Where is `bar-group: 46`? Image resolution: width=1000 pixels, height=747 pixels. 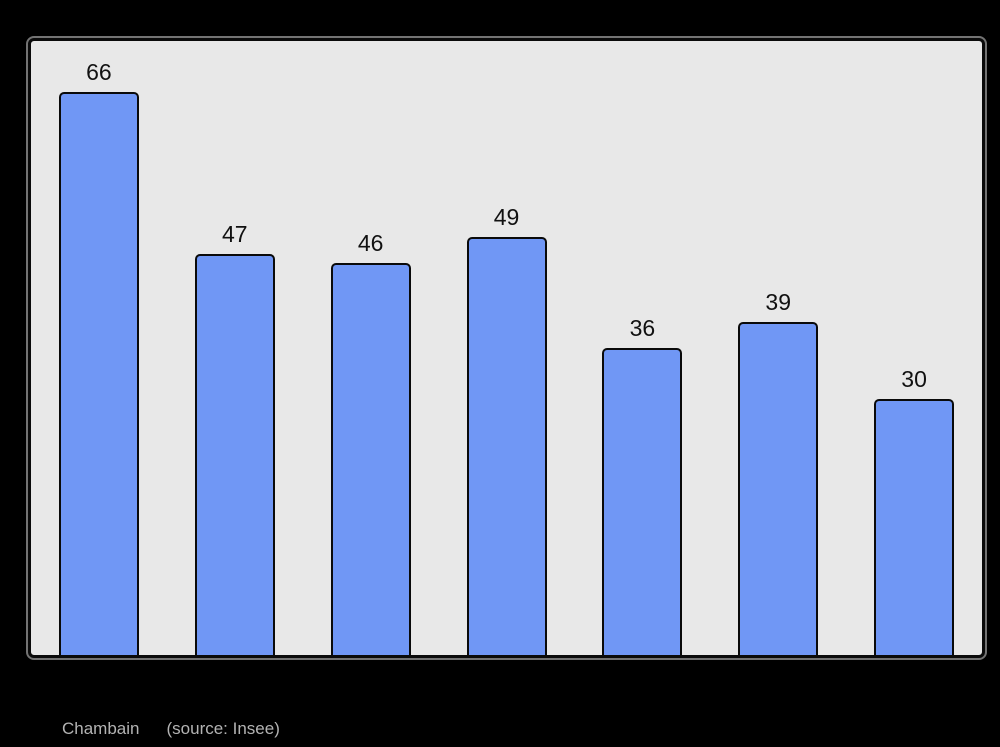
bar-group: 46 is located at coordinates (371, 348).